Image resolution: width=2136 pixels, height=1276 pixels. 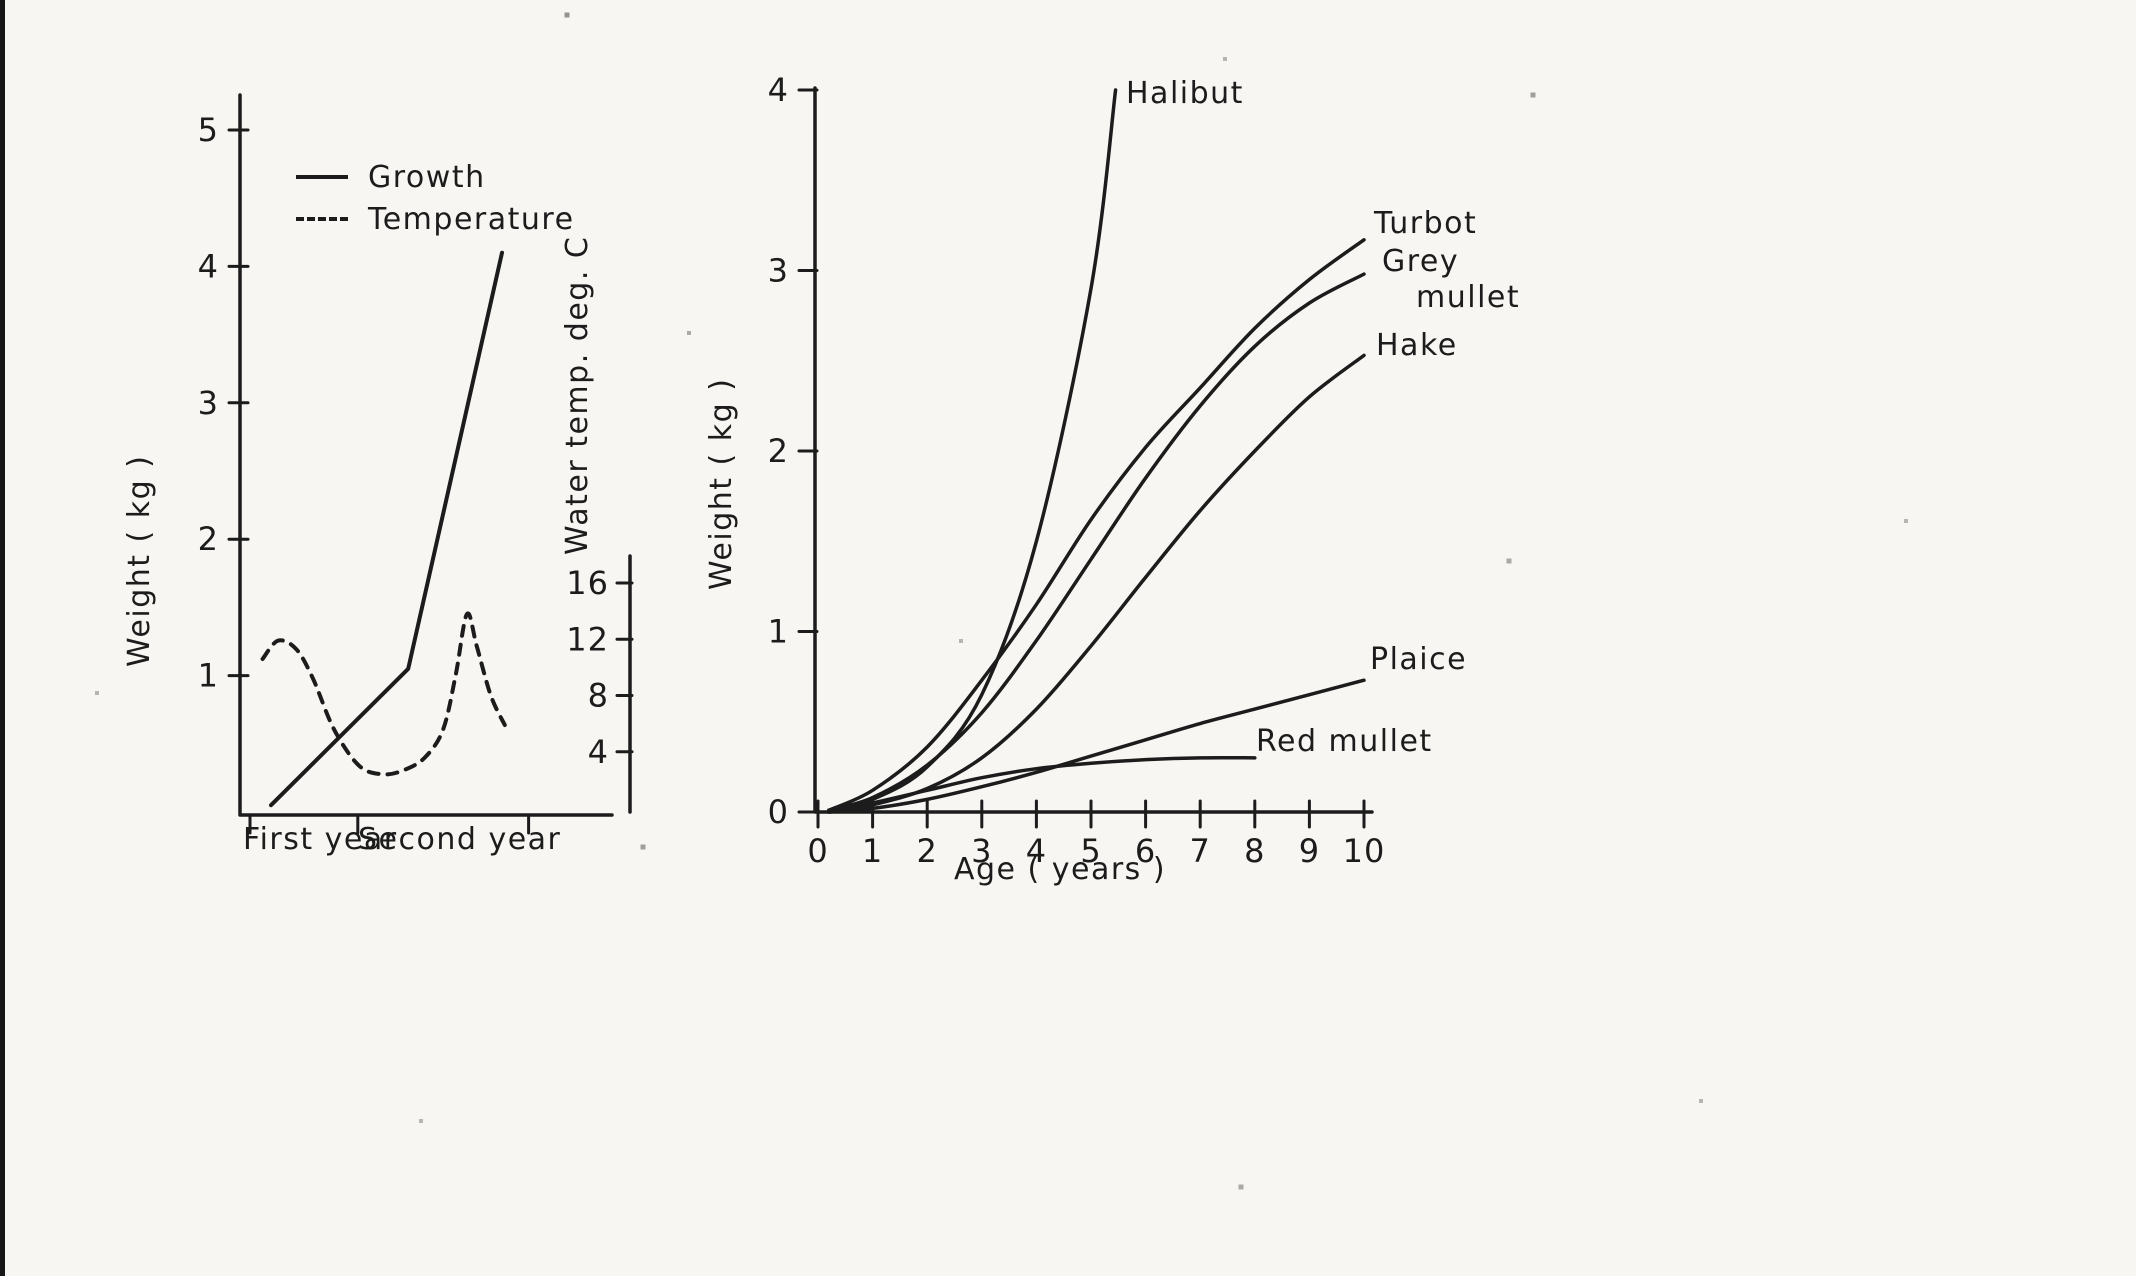 What do you see at coordinates (817, 851) in the screenshot?
I see `right-chart-xtick-label: 0` at bounding box center [817, 851].